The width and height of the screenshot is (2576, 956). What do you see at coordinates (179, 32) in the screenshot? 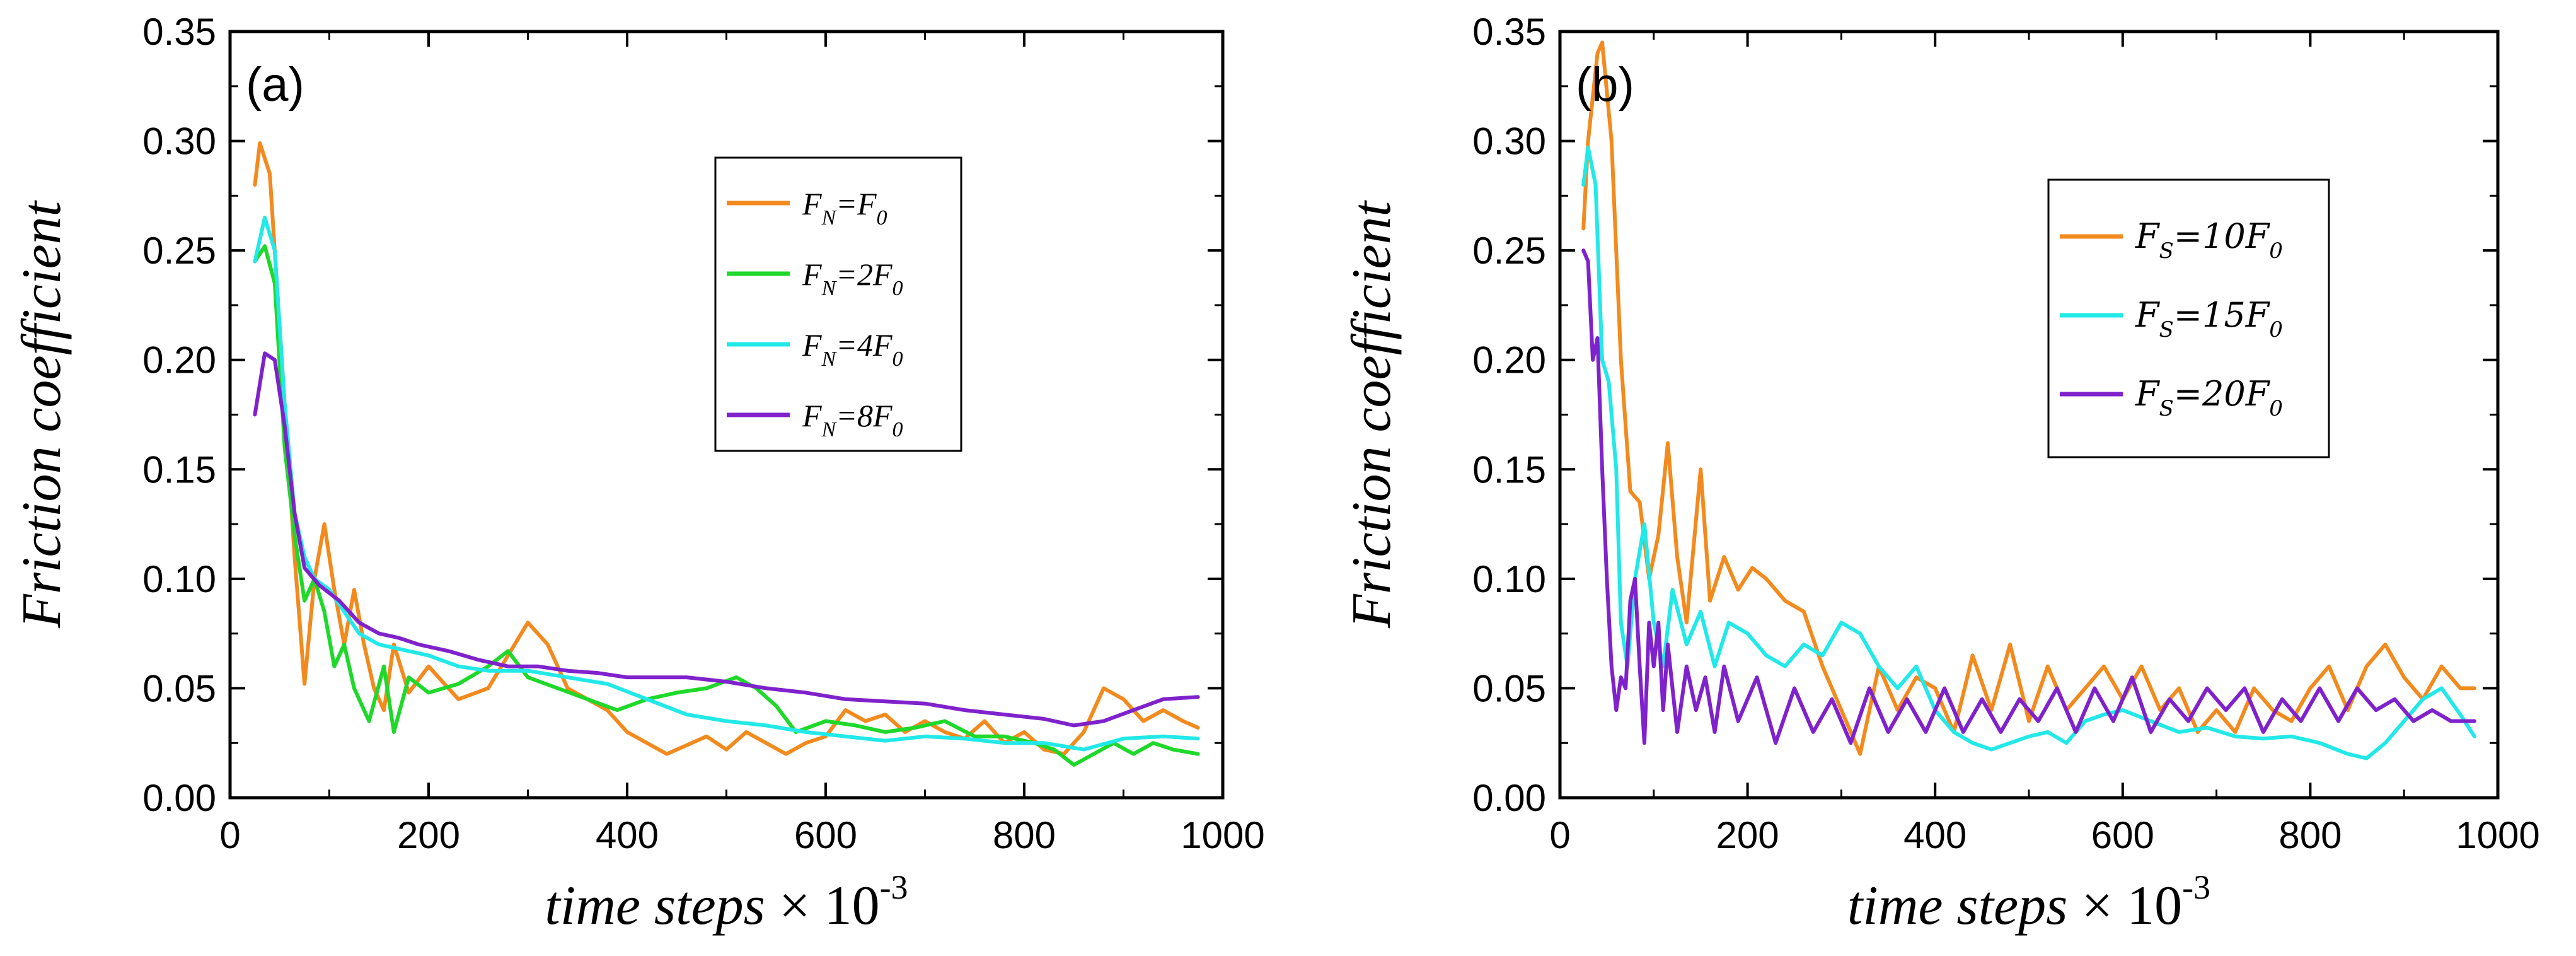
I see `panel-a-y-tick-label: 0.35` at bounding box center [179, 32].